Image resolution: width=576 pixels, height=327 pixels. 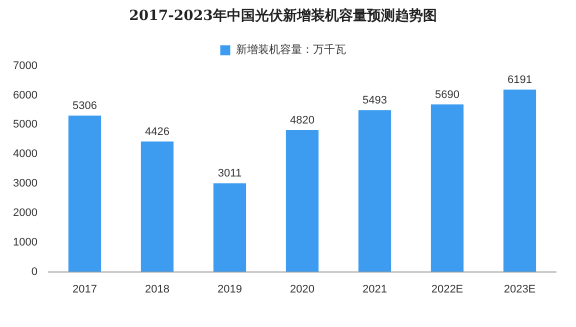 What do you see at coordinates (302, 120) in the screenshot?
I see `data-label: 4820` at bounding box center [302, 120].